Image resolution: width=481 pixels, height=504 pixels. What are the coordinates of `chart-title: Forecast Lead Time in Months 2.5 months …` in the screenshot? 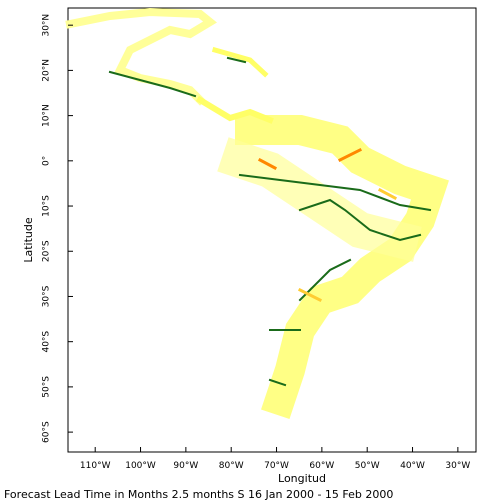 It's located at (198, 494).